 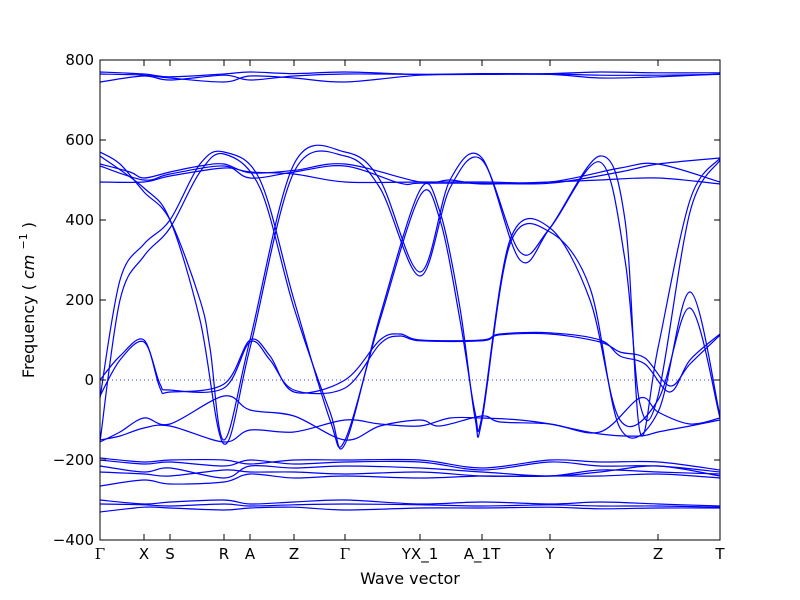 What do you see at coordinates (482, 554) in the screenshot?
I see `x-tick-label: A_1T` at bounding box center [482, 554].